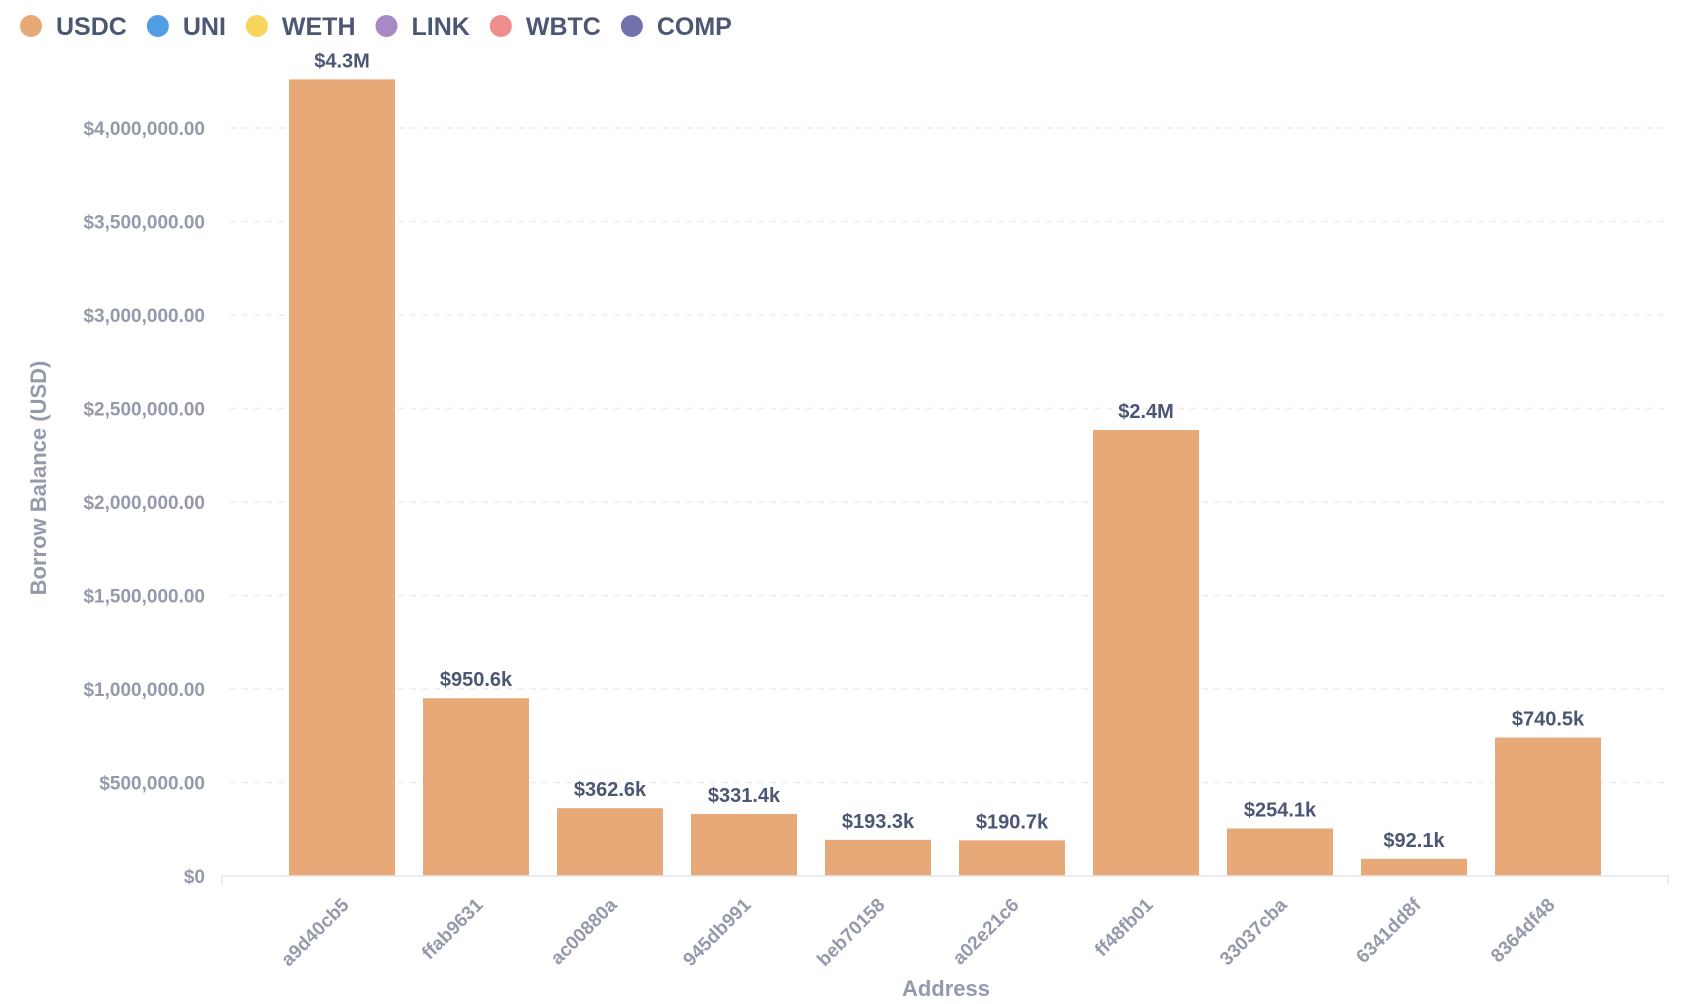 The width and height of the screenshot is (1692, 1004). I want to click on data-label: $740.5k, so click(1548, 720).